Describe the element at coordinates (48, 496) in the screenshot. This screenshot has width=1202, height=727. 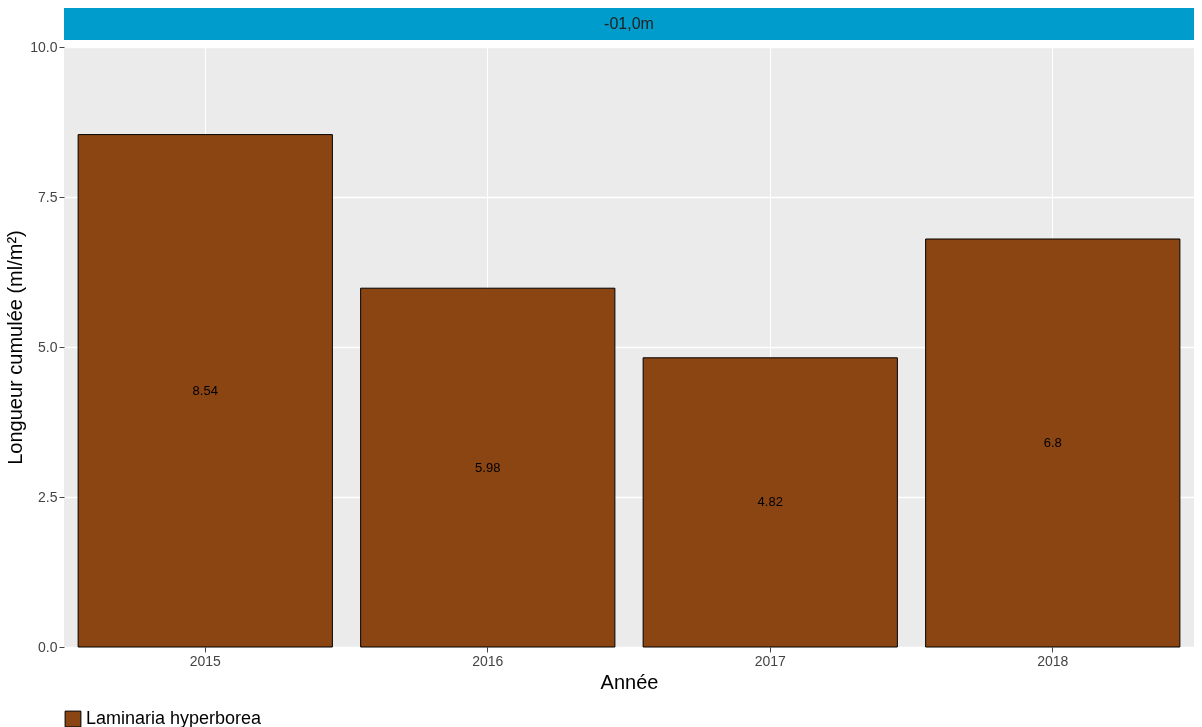
I see `y-tick-label: 2.5` at that location.